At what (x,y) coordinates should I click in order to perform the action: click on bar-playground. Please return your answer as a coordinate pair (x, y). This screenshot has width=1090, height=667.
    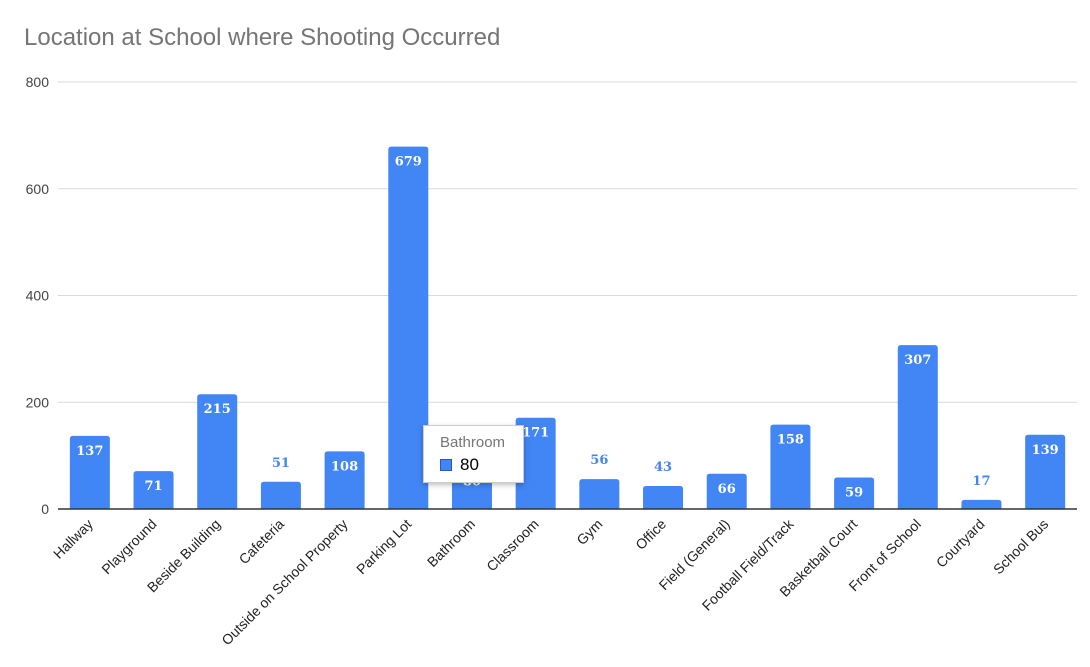
    Looking at the image, I should click on (153, 490).